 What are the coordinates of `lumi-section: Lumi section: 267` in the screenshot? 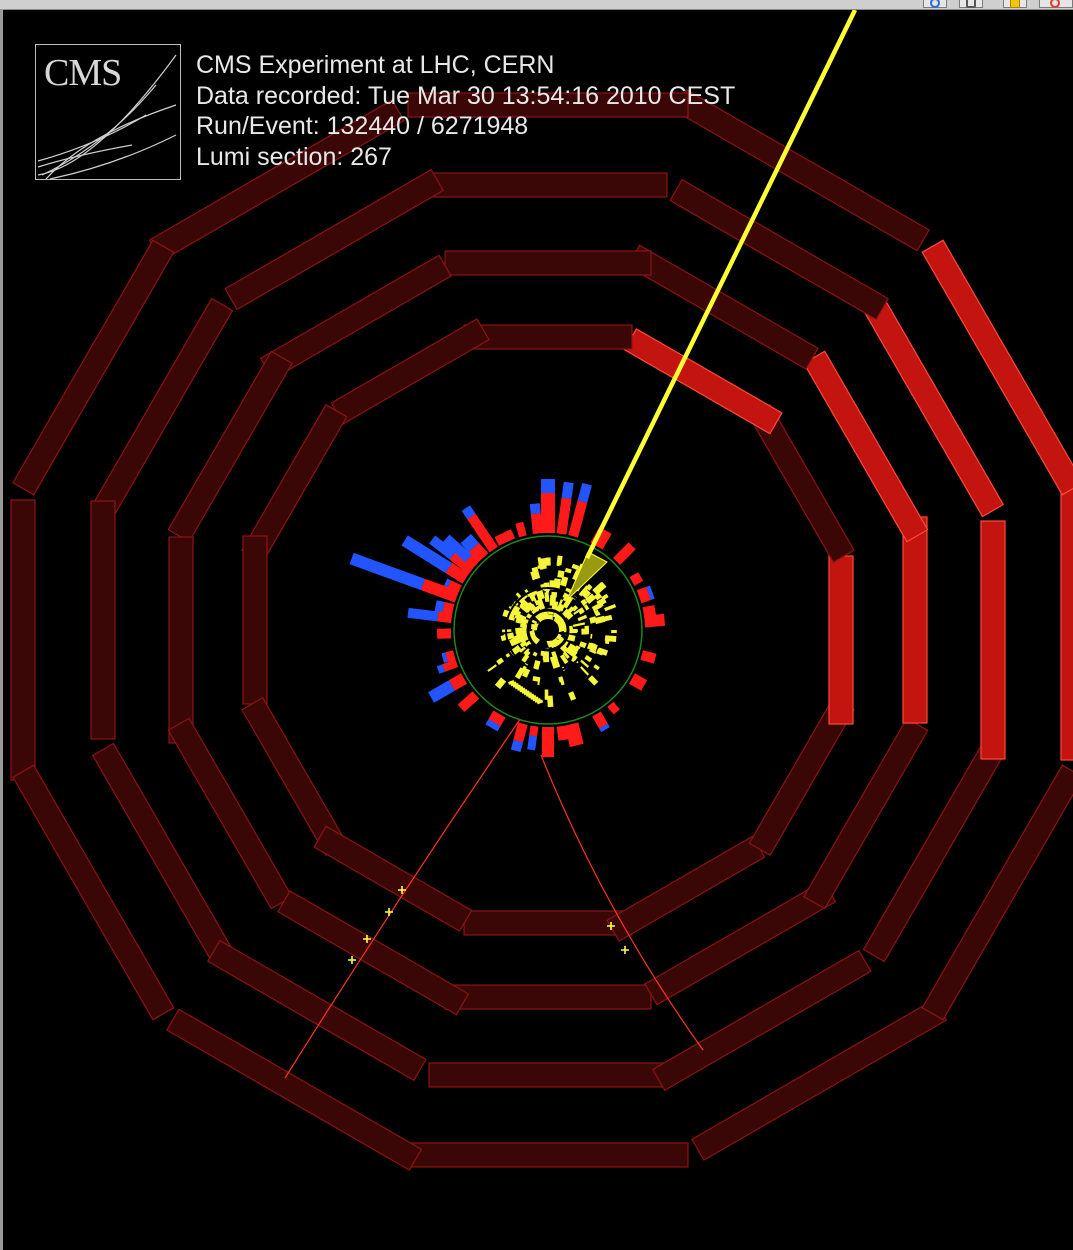 It's located at (294, 156).